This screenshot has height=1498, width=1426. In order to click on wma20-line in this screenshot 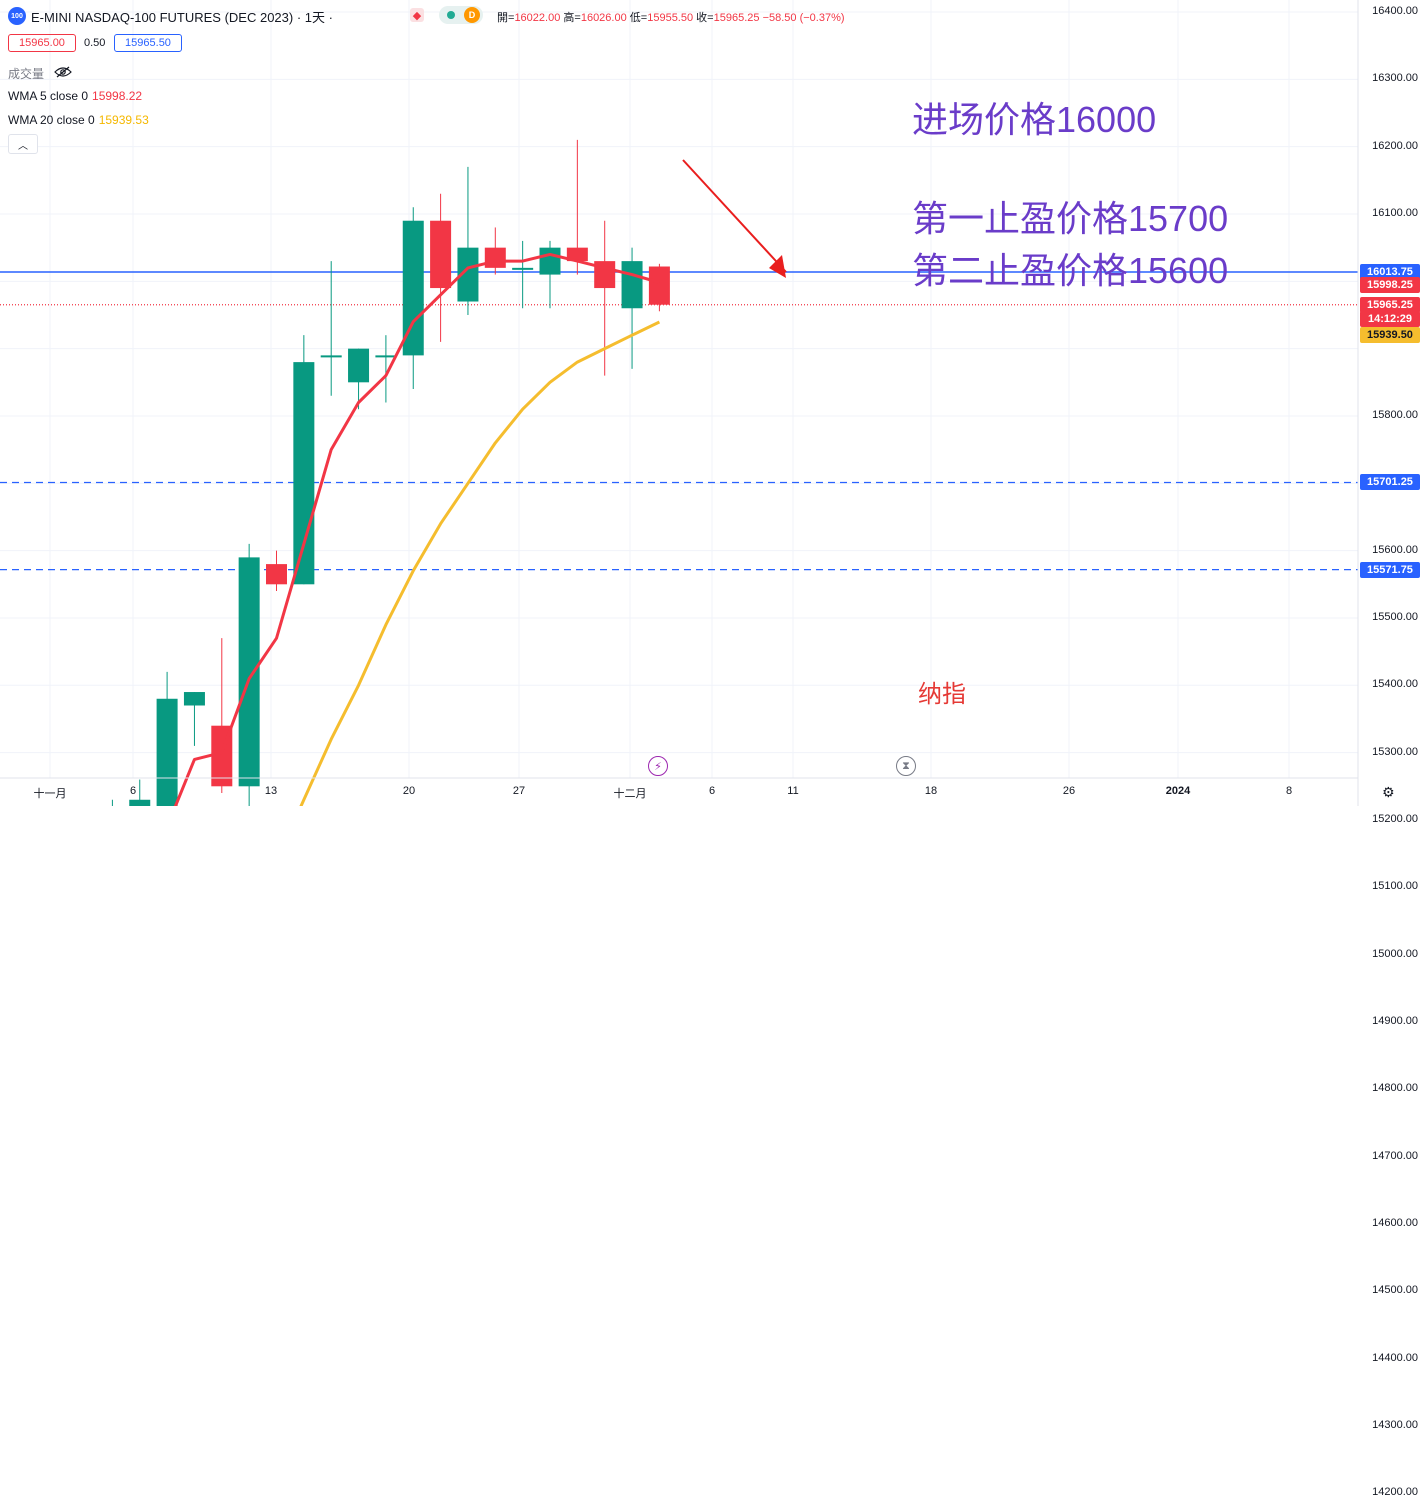, I will do `click(480, 563)`.